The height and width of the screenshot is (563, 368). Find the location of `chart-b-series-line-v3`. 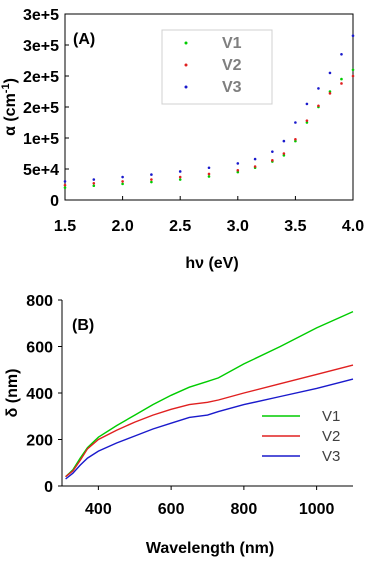

chart-b-series-line-v3 is located at coordinates (209, 429).